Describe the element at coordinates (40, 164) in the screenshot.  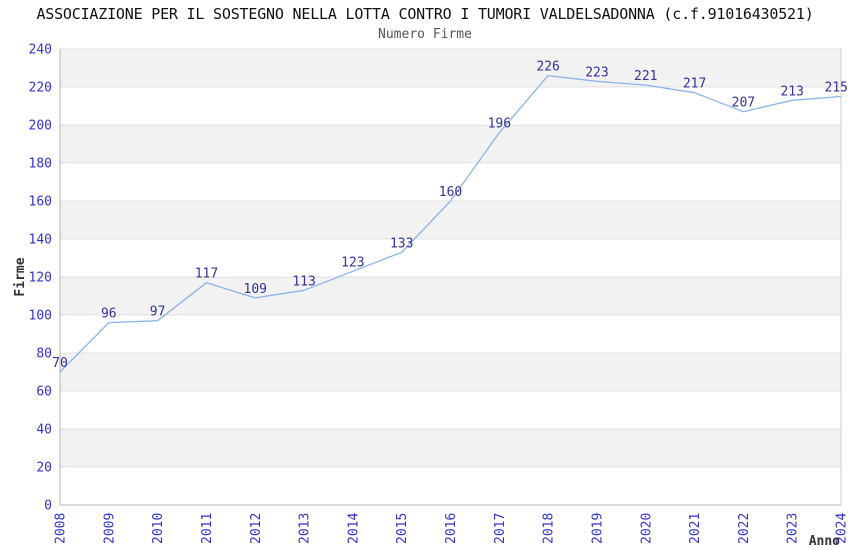
I see `y-tick-label: 180` at that location.